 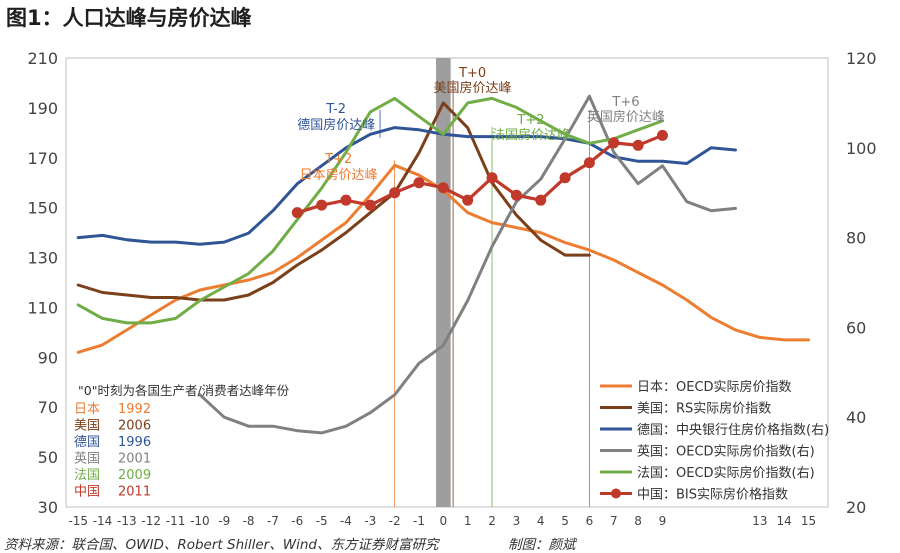 What do you see at coordinates (784, 521) in the screenshot?
I see `x-tick-label: 14` at bounding box center [784, 521].